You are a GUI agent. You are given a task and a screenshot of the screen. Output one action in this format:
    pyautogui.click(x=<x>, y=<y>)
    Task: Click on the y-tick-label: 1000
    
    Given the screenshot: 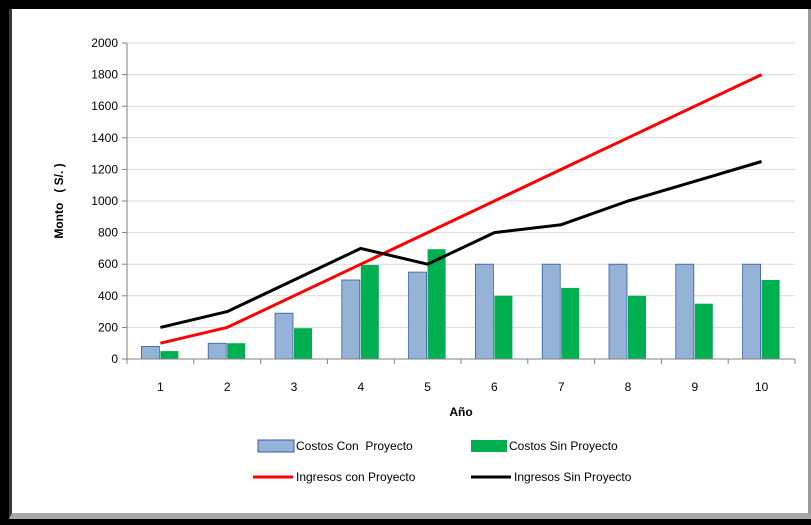 What is the action you would take?
    pyautogui.click(x=104, y=201)
    